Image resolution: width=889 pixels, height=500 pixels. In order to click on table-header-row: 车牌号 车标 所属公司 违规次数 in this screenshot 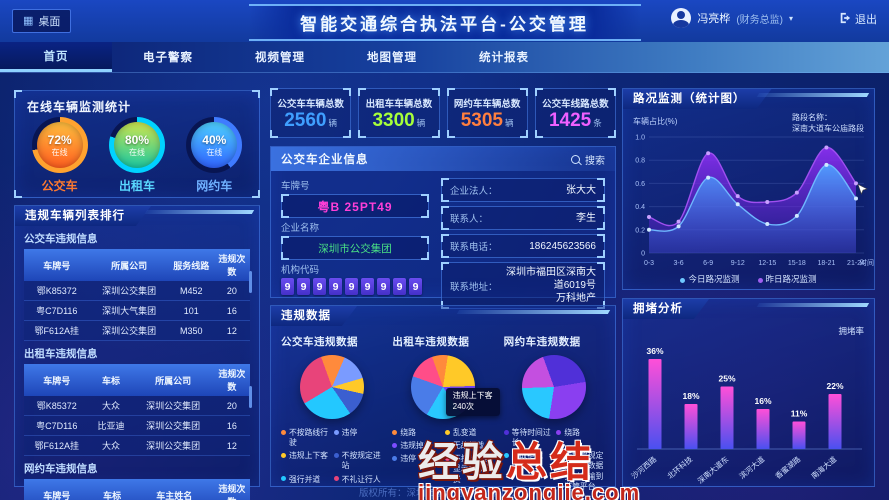, I will do `click(137, 380)`.